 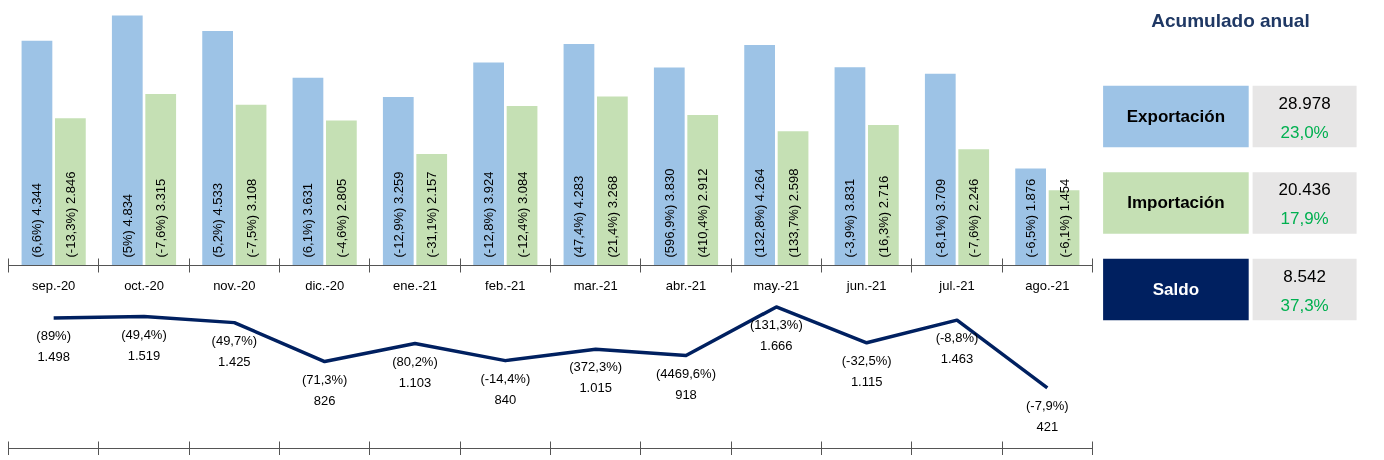 What do you see at coordinates (161, 218) in the screenshot?
I see `data-label: (-7,6%) 3.315` at bounding box center [161, 218].